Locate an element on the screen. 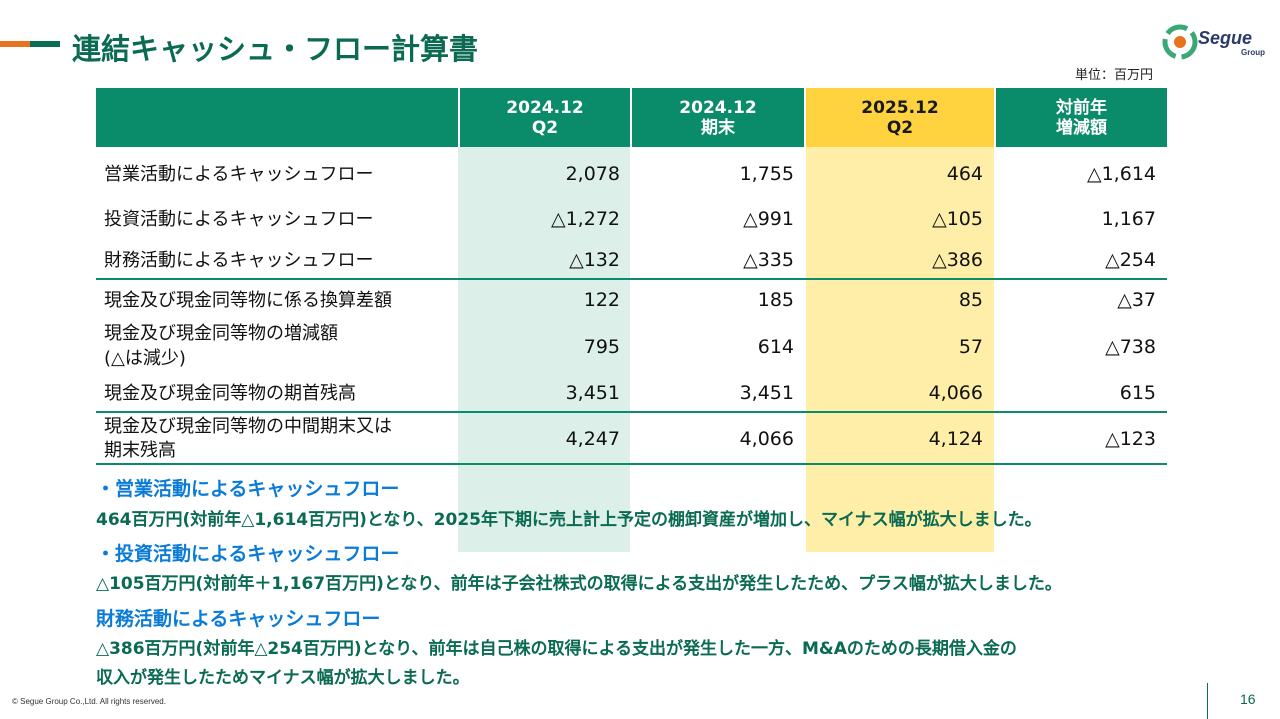  note-body: 収入が発生したためマイナス幅が拡大しました。 is located at coordinates (283, 678).